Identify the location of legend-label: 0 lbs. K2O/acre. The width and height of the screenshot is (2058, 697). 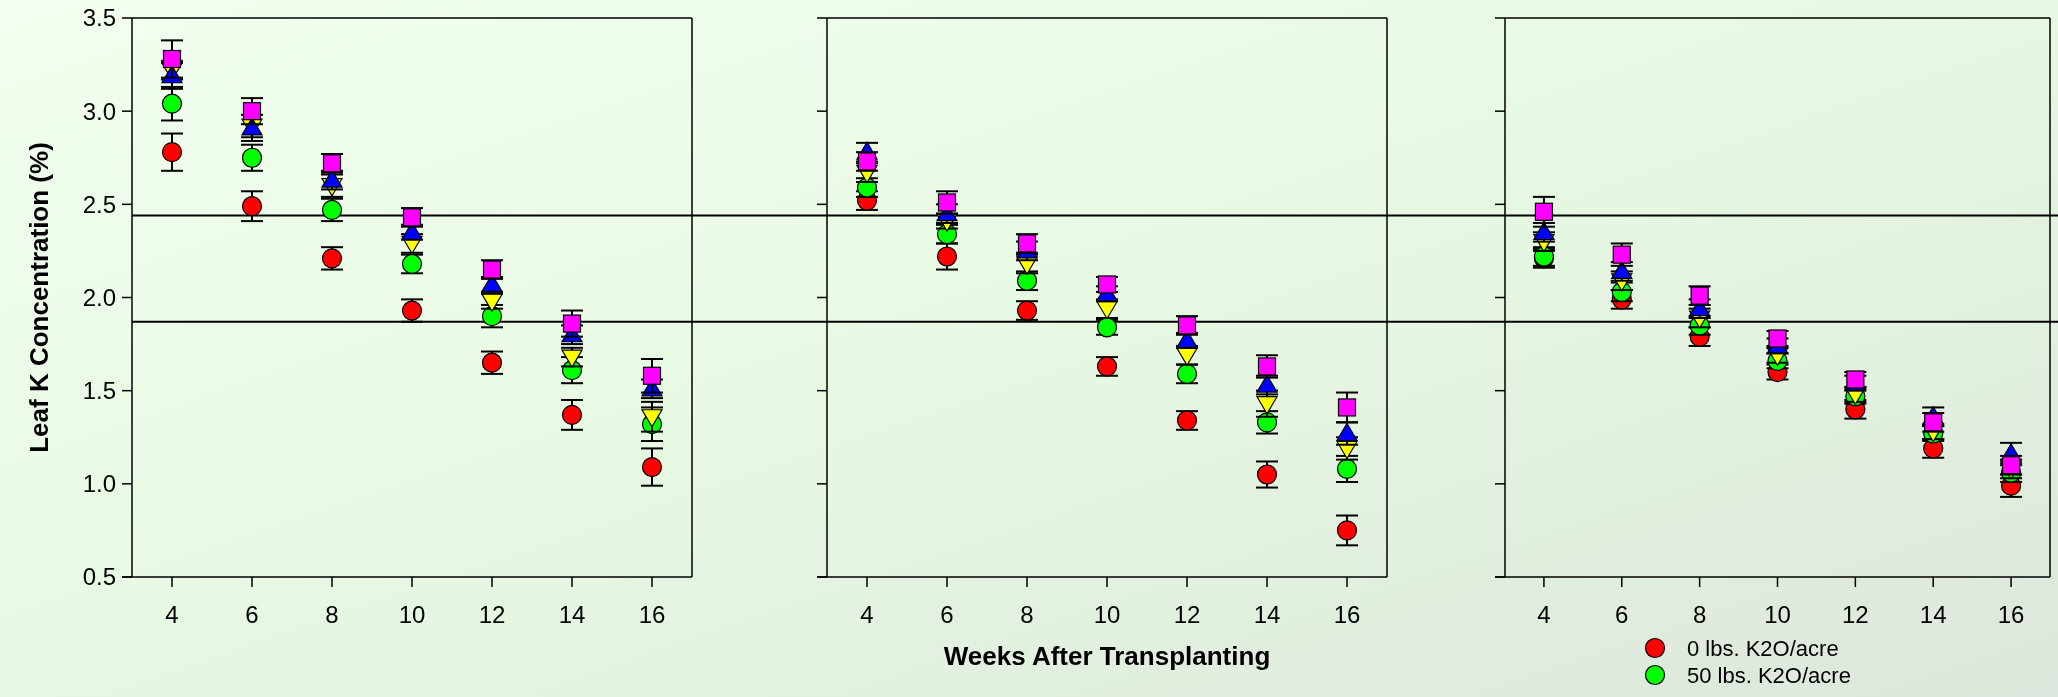
(1763, 648).